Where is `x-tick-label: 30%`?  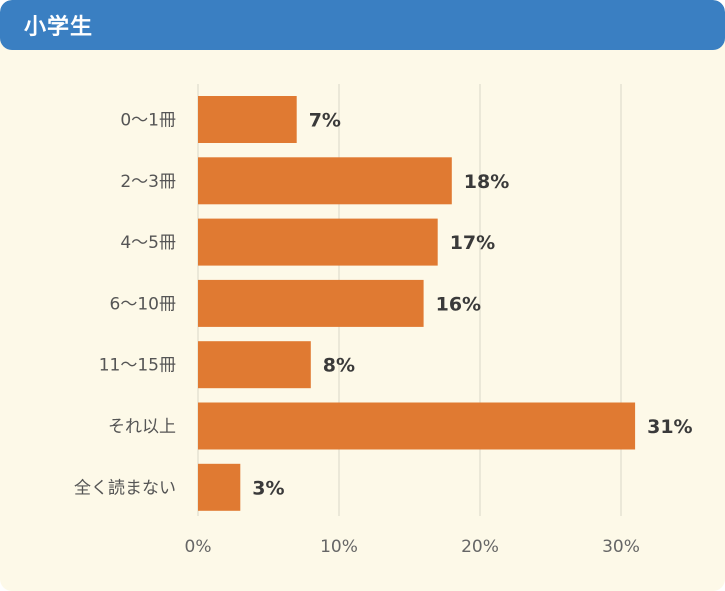
x-tick-label: 30% is located at coordinates (621, 547).